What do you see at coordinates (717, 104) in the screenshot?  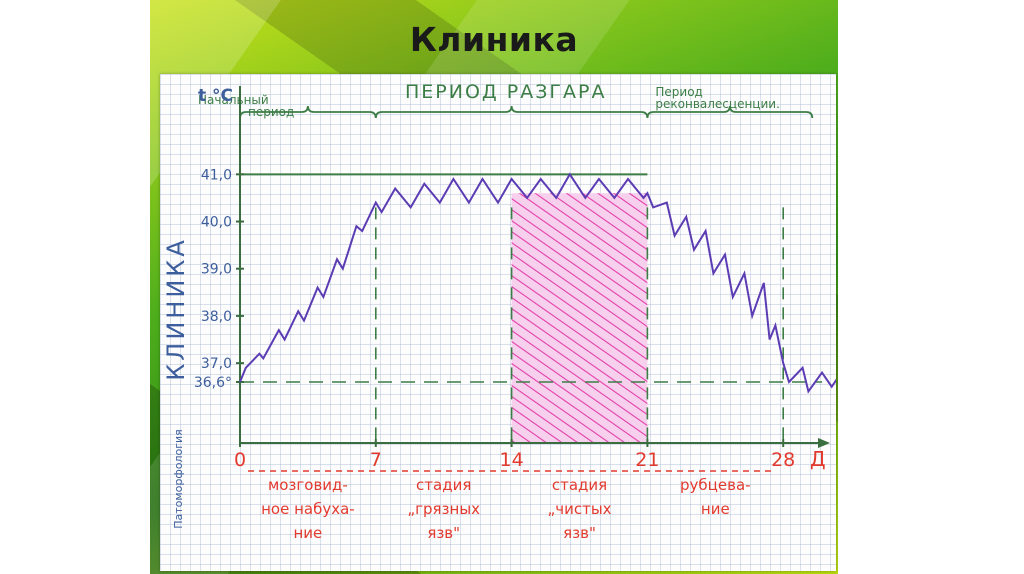 I see `period-label-2-line2: реконвалесценции.` at bounding box center [717, 104].